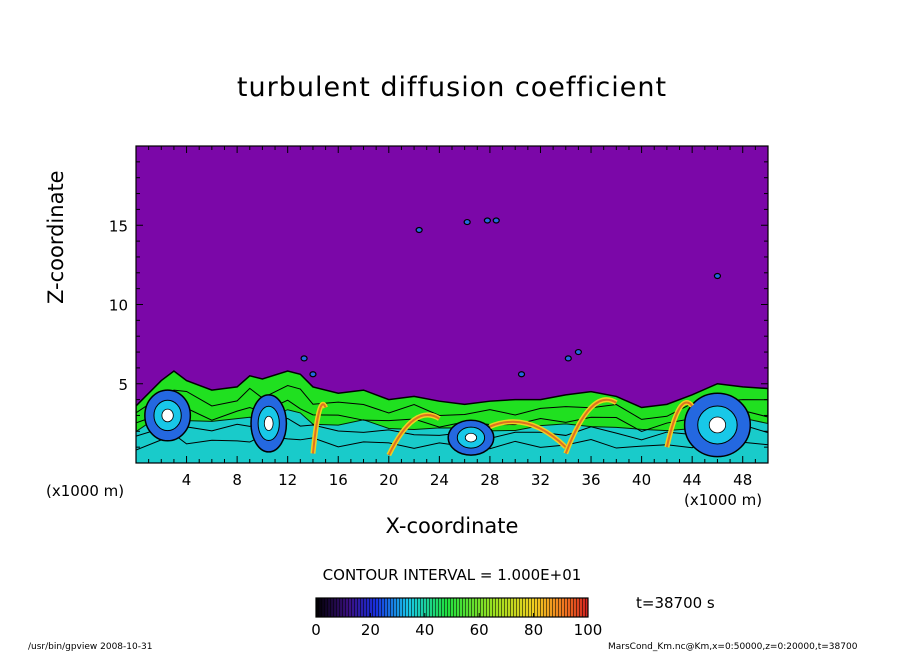 Image resolution: width=904 pixels, height=654 pixels. I want to click on y-tick-label: 5, so click(123, 385).